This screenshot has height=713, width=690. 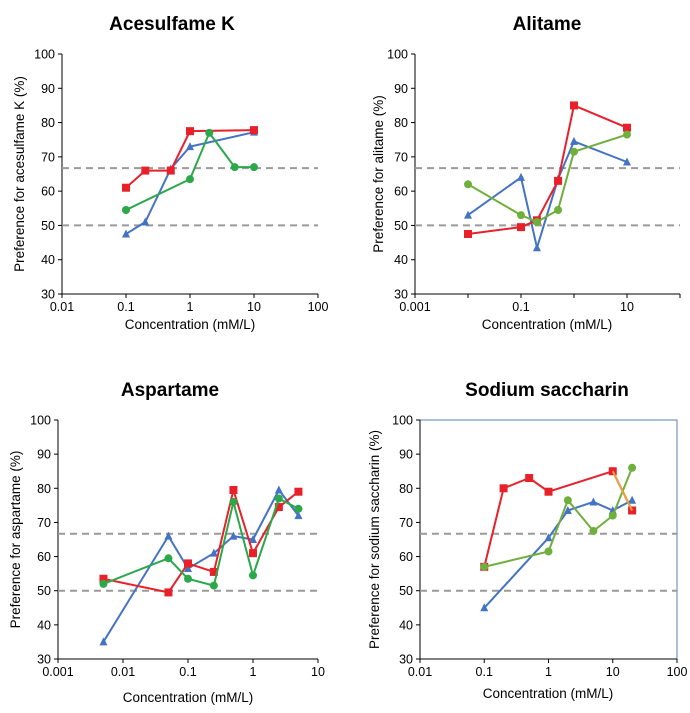 What do you see at coordinates (374, 539) in the screenshot?
I see `y-axis-label: Preference for sodium saccharin (%)` at bounding box center [374, 539].